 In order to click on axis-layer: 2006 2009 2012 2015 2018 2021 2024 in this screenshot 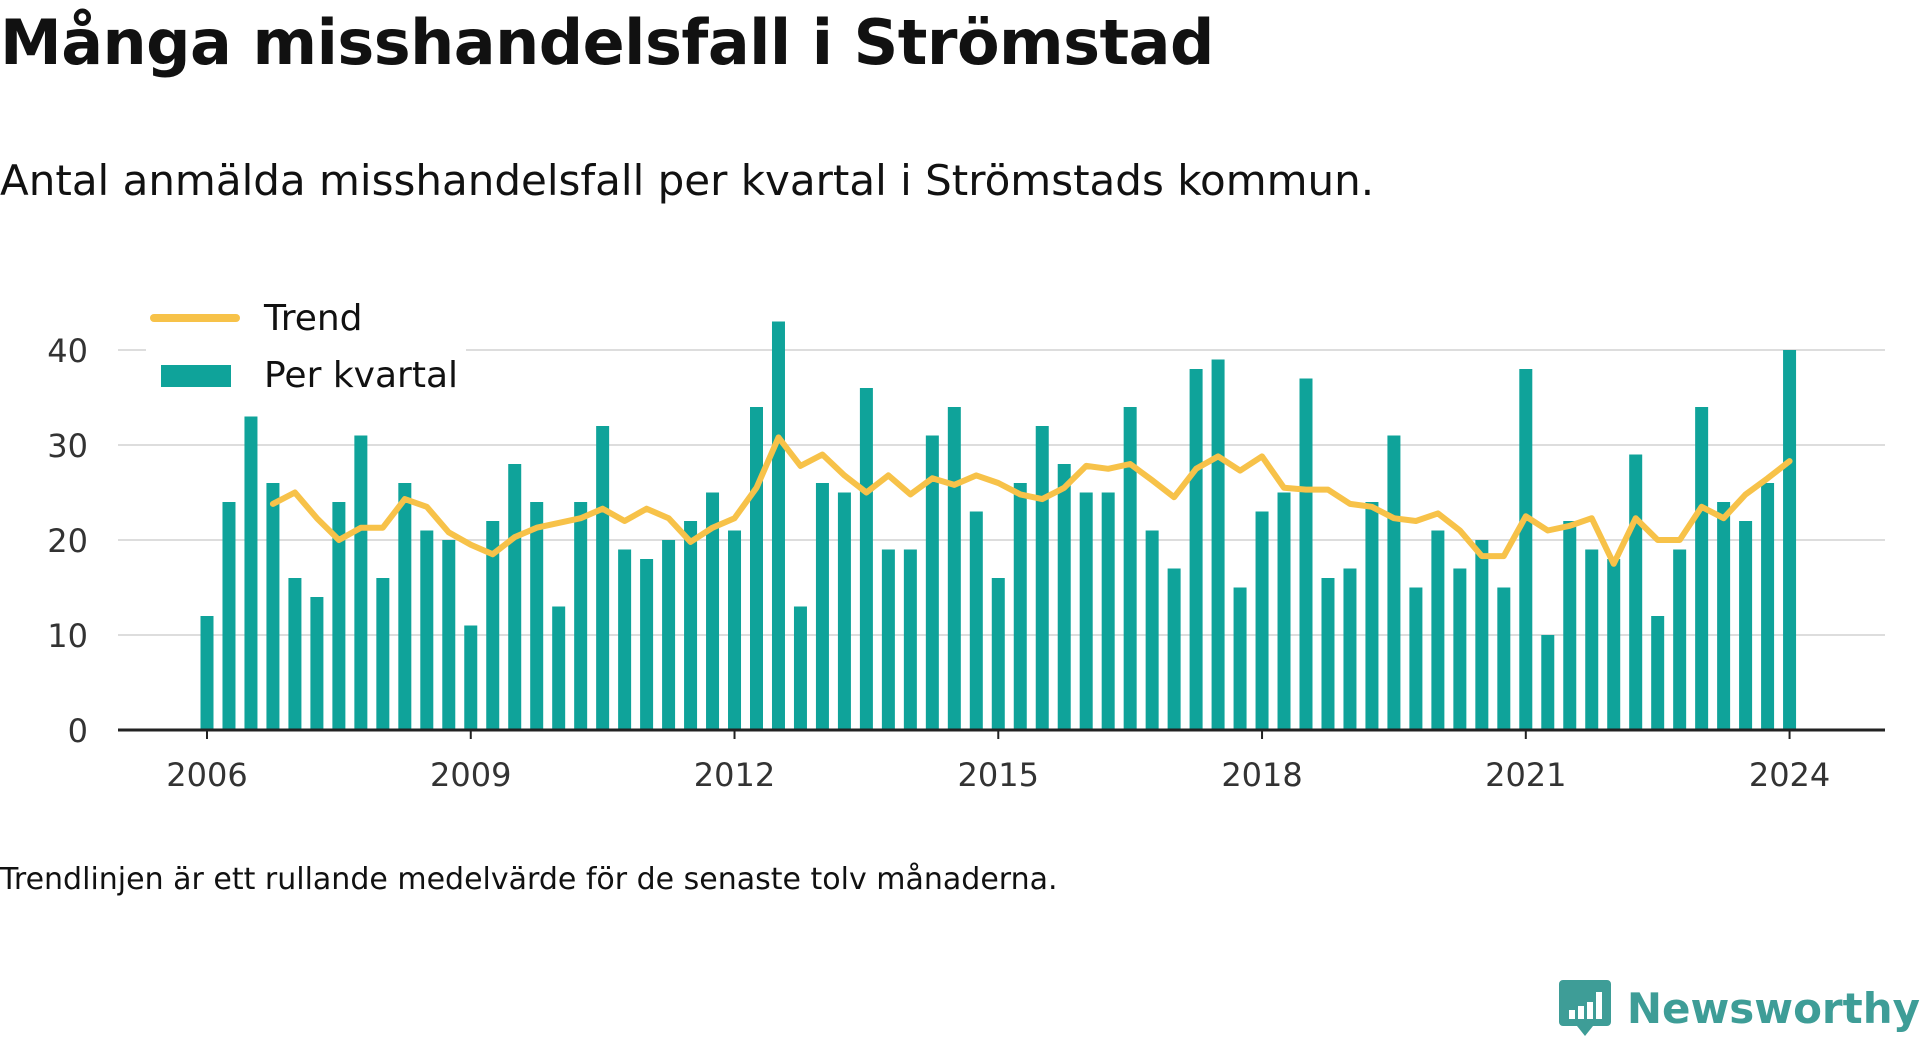, I will do `click(1001, 761)`.